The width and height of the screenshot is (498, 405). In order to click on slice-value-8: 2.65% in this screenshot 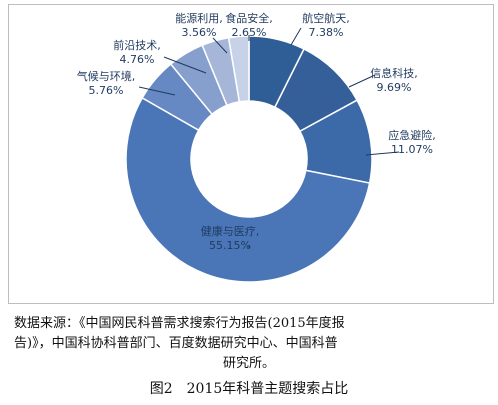, I will do `click(249, 32)`.